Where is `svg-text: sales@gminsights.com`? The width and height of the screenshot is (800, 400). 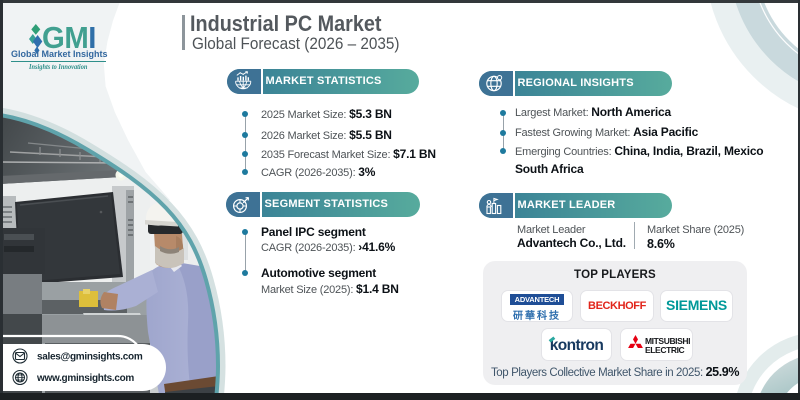
svg-text: sales@gminsights.com is located at coordinates (90, 357).